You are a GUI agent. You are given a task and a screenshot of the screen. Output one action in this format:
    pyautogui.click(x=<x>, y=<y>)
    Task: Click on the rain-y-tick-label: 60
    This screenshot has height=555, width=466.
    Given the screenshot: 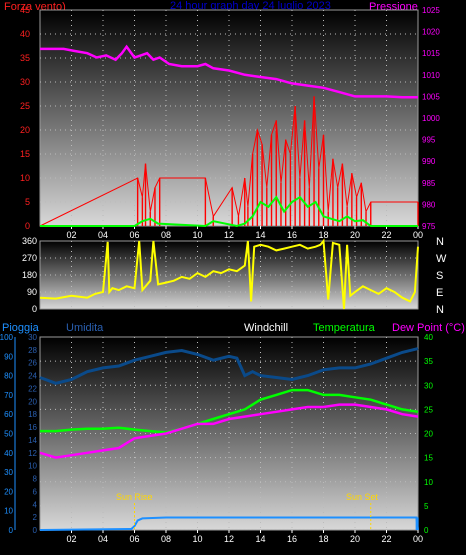 What is the action you would take?
    pyautogui.click(x=8, y=414)
    